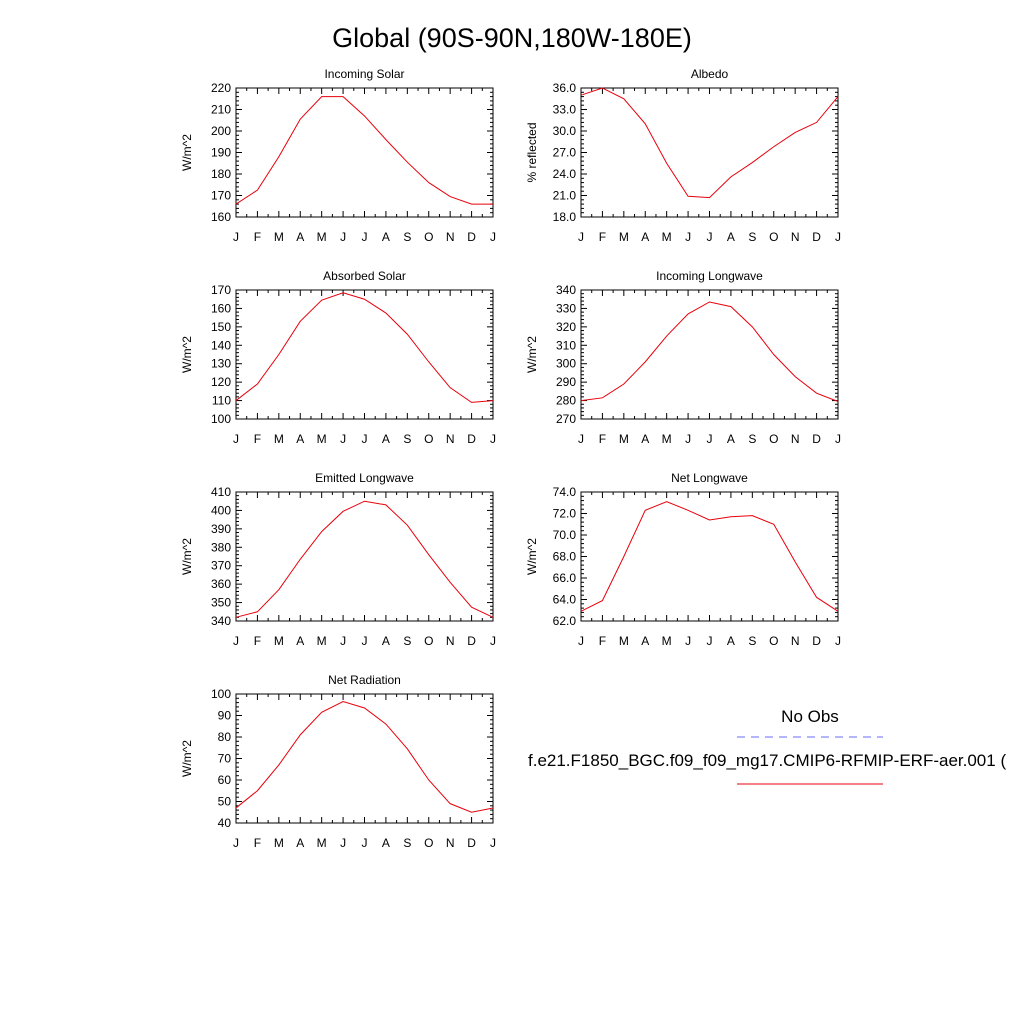 Image resolution: width=1024 pixels, height=1024 pixels. I want to click on y-tick-label: 50, so click(225, 802).